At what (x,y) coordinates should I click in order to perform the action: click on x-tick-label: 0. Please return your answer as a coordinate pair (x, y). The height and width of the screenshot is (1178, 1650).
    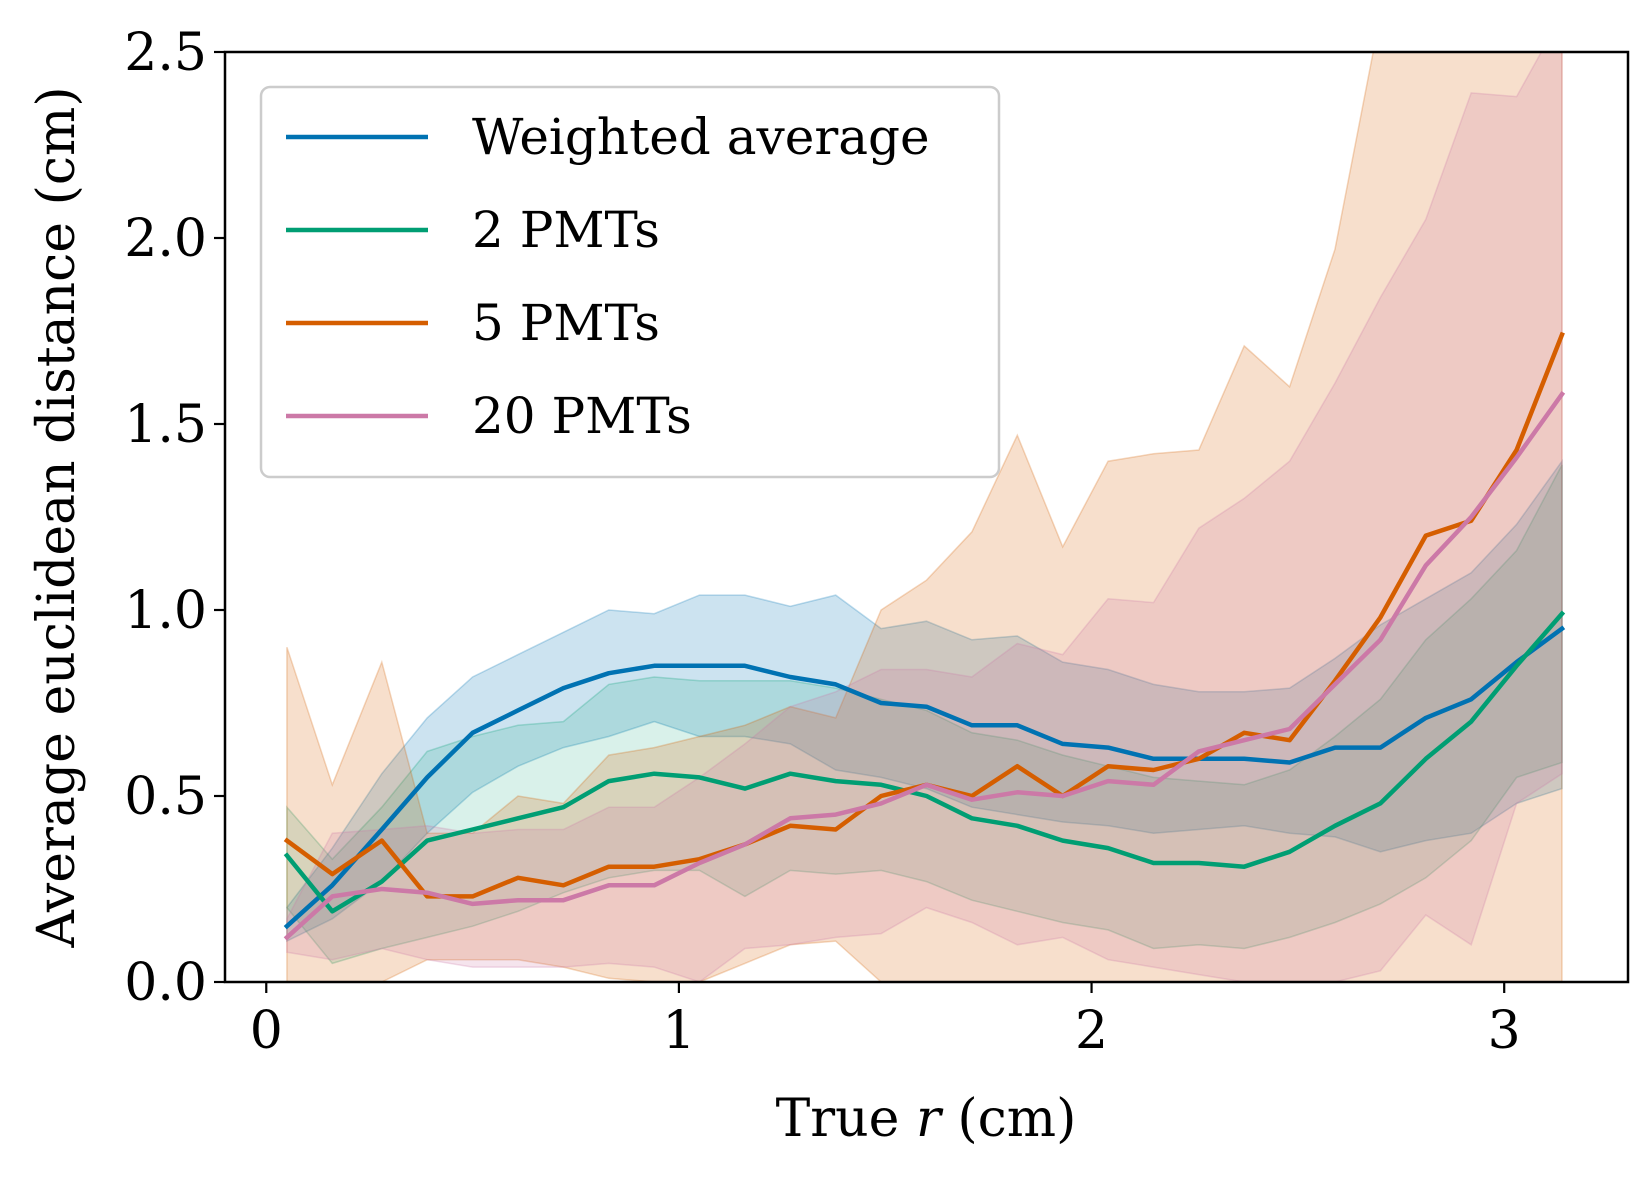
    Looking at the image, I should click on (266, 1031).